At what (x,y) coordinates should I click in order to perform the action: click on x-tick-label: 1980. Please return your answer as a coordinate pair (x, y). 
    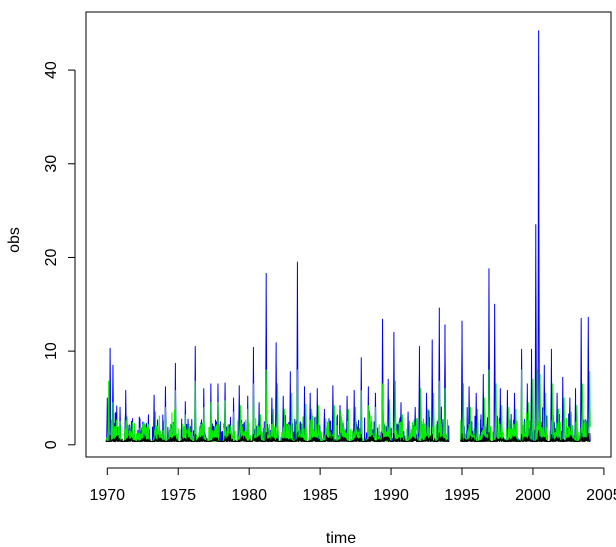
    Looking at the image, I should click on (249, 495).